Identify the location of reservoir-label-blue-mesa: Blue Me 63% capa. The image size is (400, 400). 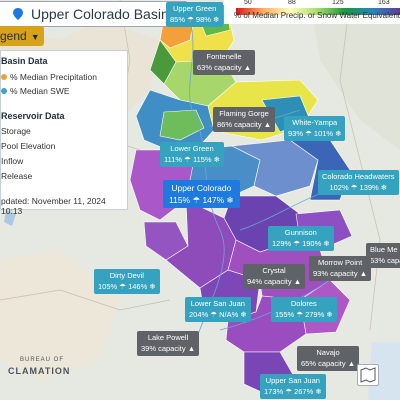
(383, 255).